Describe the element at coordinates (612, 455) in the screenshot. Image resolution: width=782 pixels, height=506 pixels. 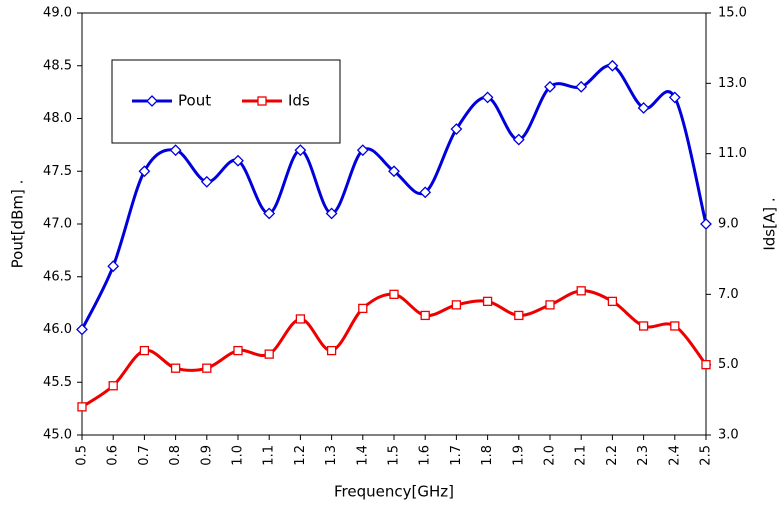
I see `x-tick-label: 2.2` at that location.